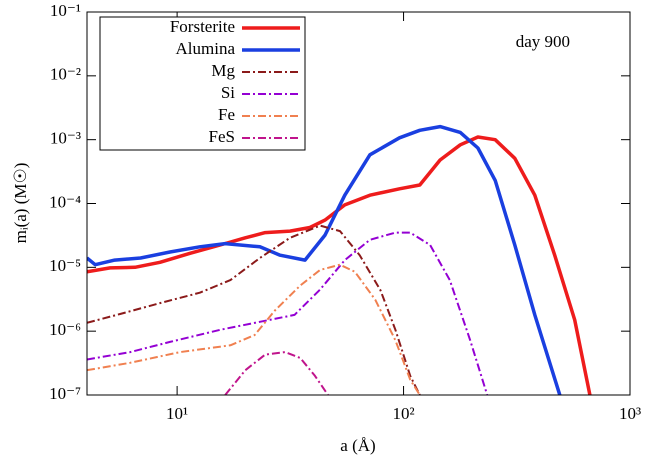  Describe the element at coordinates (206, 48) in the screenshot. I see `legend-label: Alumina` at that location.